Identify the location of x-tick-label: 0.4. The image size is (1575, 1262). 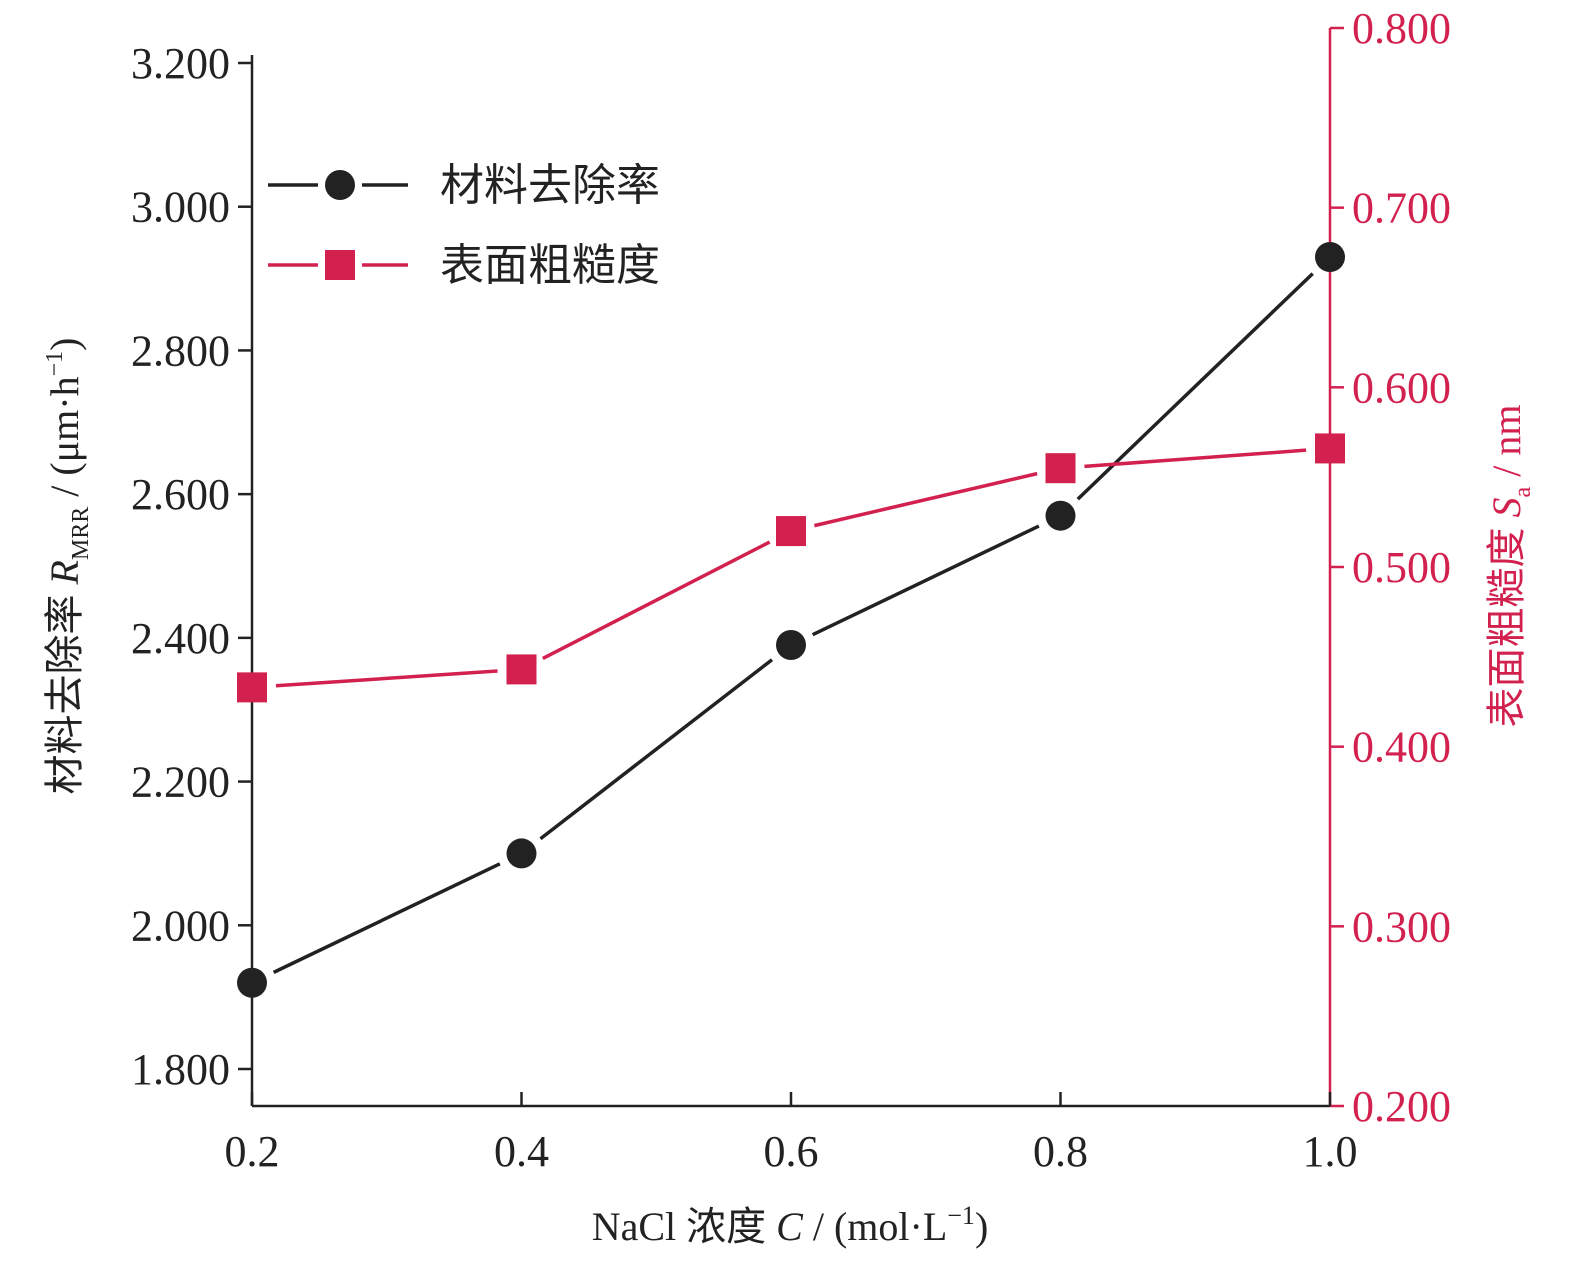
(521, 1151).